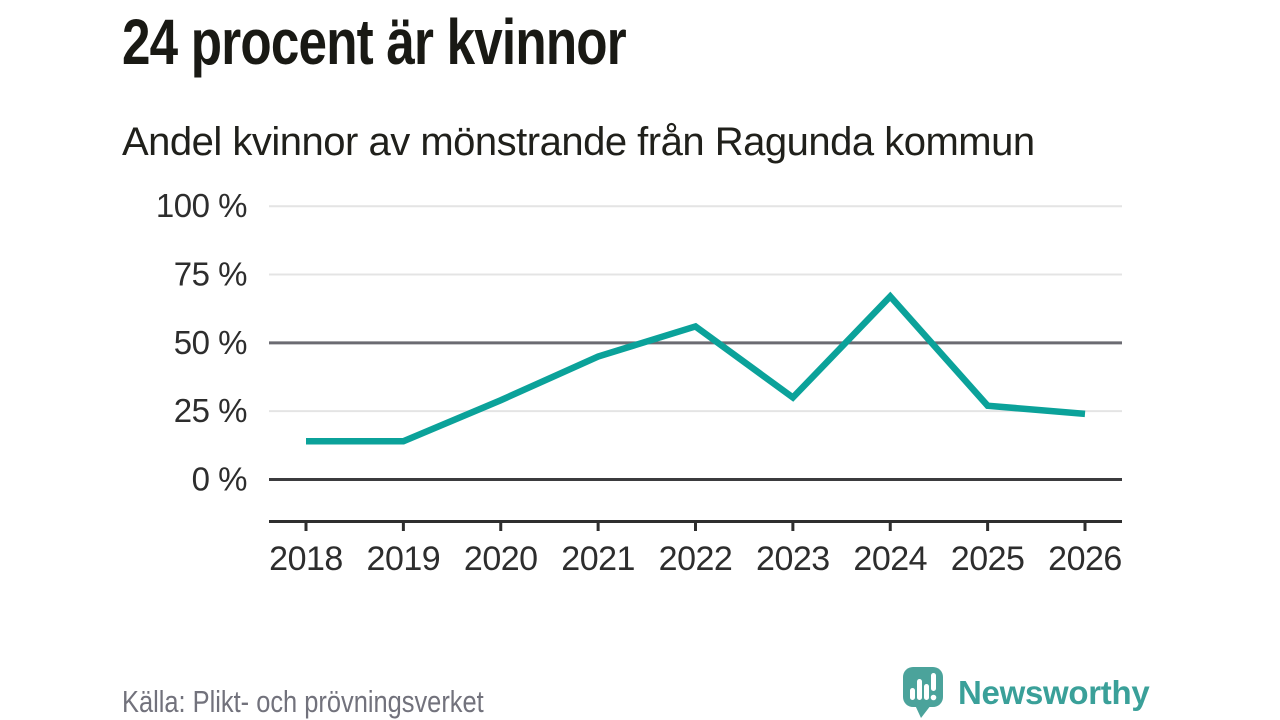 This screenshot has width=1280, height=720. I want to click on data-line, so click(696, 368).